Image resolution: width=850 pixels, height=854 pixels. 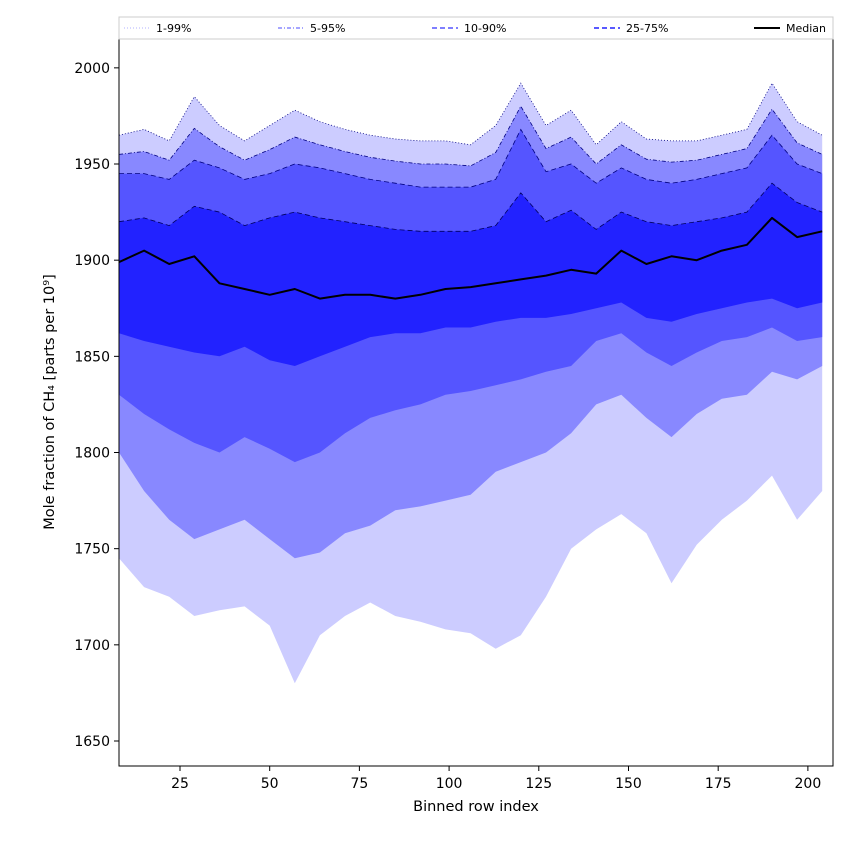 What do you see at coordinates (92, 646) in the screenshot?
I see `y-tick-label: 1700` at bounding box center [92, 646].